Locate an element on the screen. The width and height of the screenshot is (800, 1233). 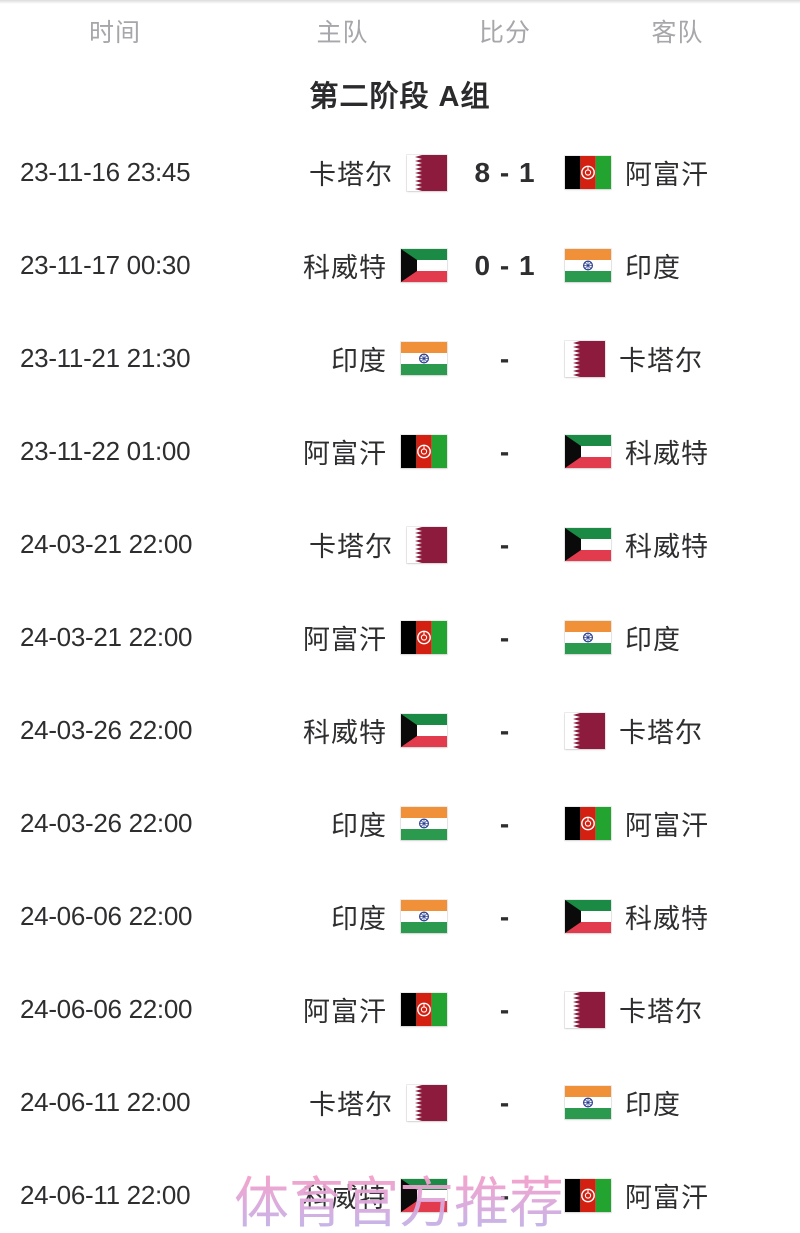
away-team: 卡塔尔 is located at coordinates (677, 730).